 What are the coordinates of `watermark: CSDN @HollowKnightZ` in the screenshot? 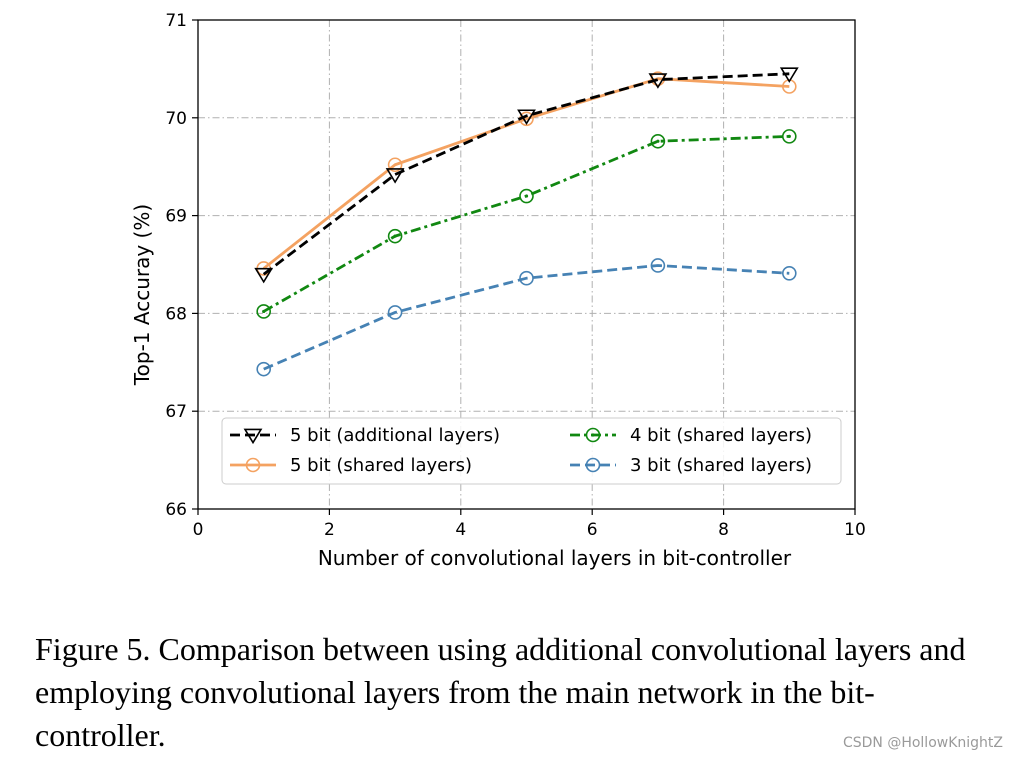 It's located at (922, 743).